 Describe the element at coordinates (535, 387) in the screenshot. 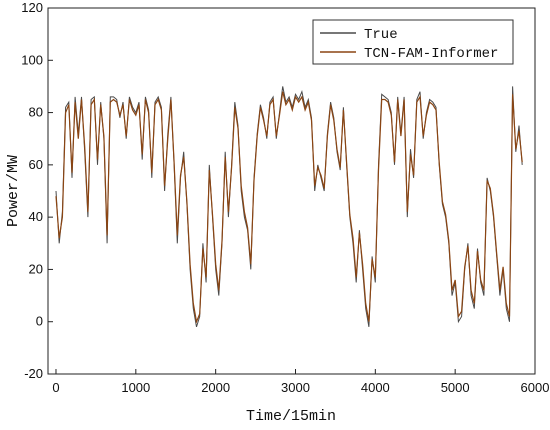

I see `x-tick-label: 6000` at that location.